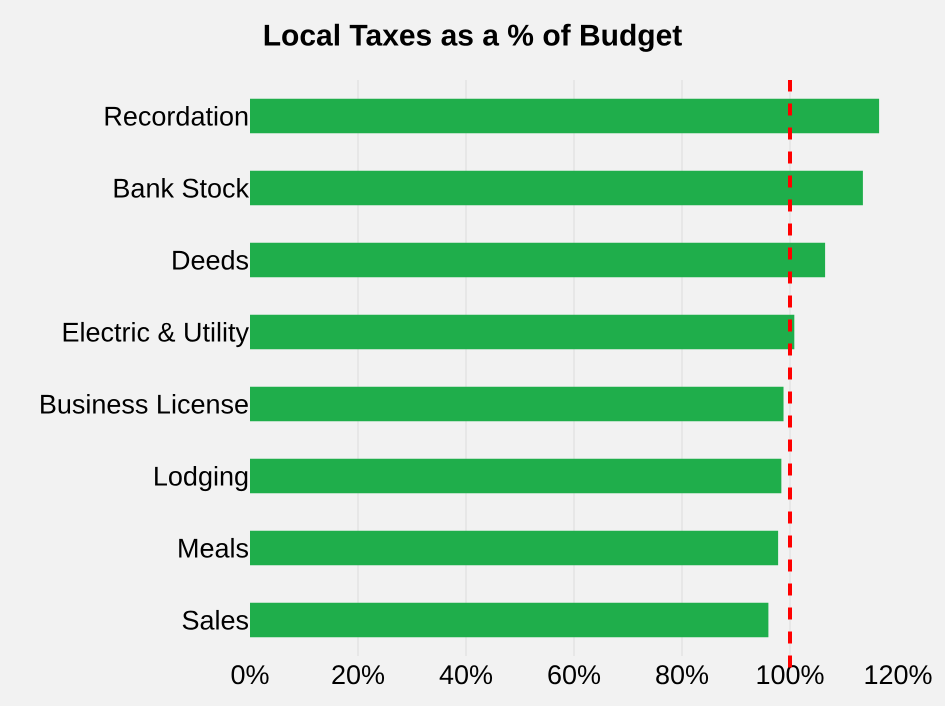  What do you see at coordinates (358, 675) in the screenshot?
I see `x-tick-label: 20%` at bounding box center [358, 675].